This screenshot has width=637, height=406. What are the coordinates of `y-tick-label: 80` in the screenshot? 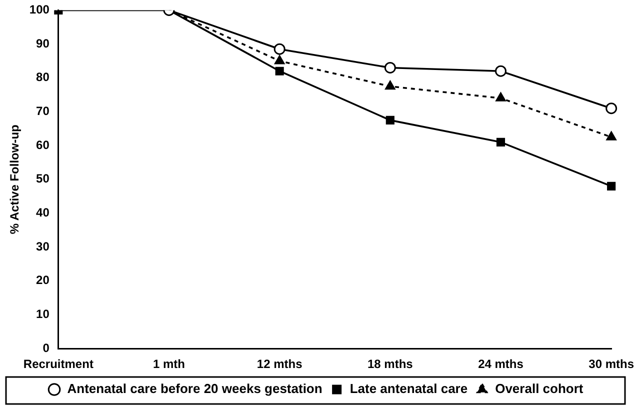 It's located at (43, 77).